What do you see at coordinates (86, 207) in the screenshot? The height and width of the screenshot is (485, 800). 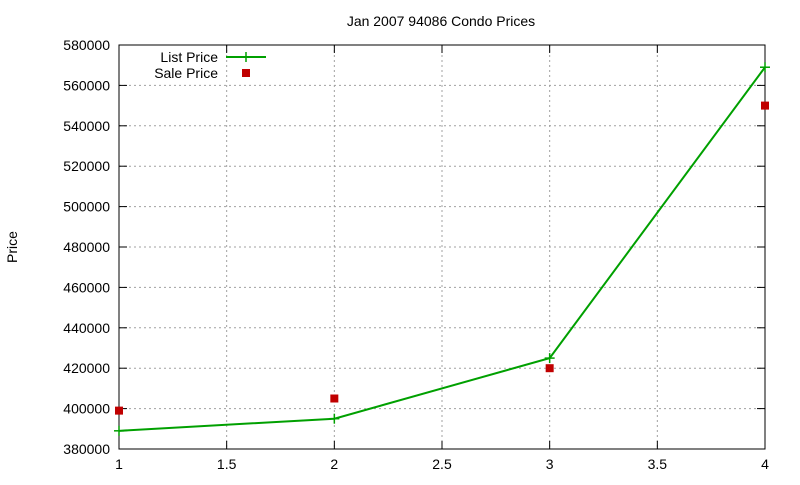 I see `y-tick-label: 500000` at bounding box center [86, 207].